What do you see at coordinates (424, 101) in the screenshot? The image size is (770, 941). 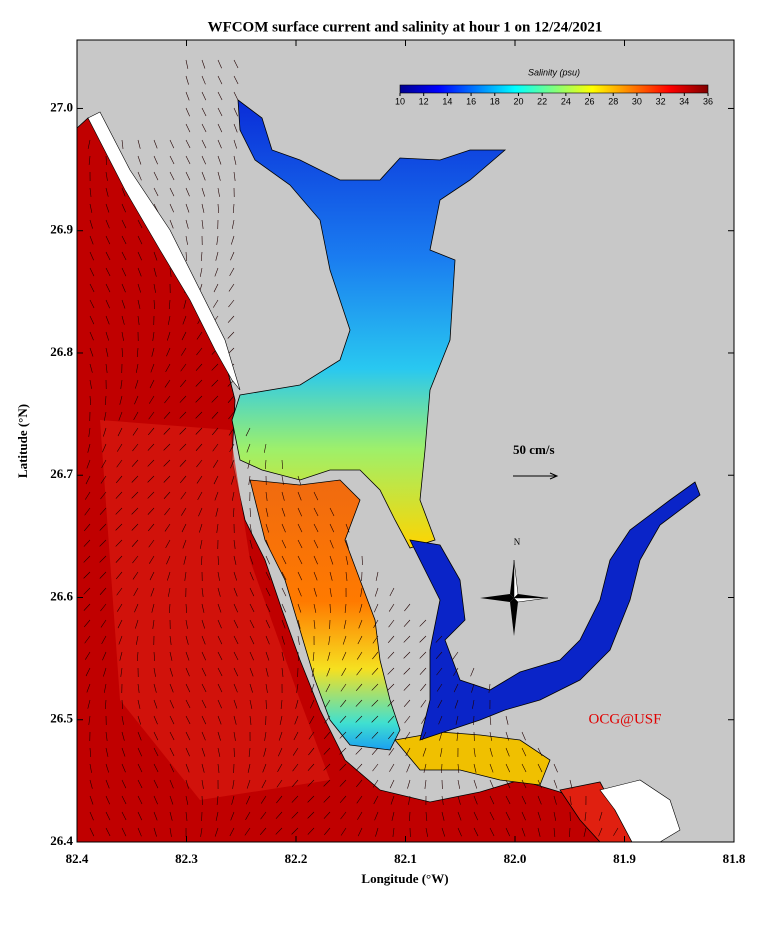 I see `colorbar-tick-label: 12` at bounding box center [424, 101].